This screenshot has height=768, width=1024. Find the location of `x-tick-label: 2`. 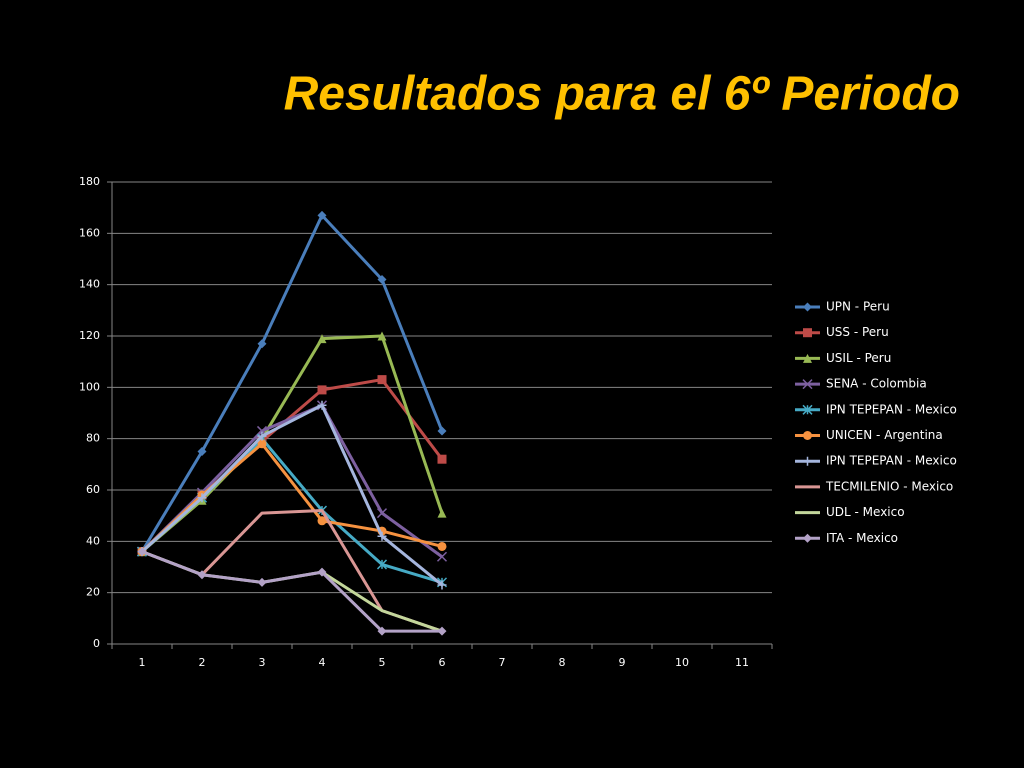

x-tick-label: 2 is located at coordinates (202, 662).